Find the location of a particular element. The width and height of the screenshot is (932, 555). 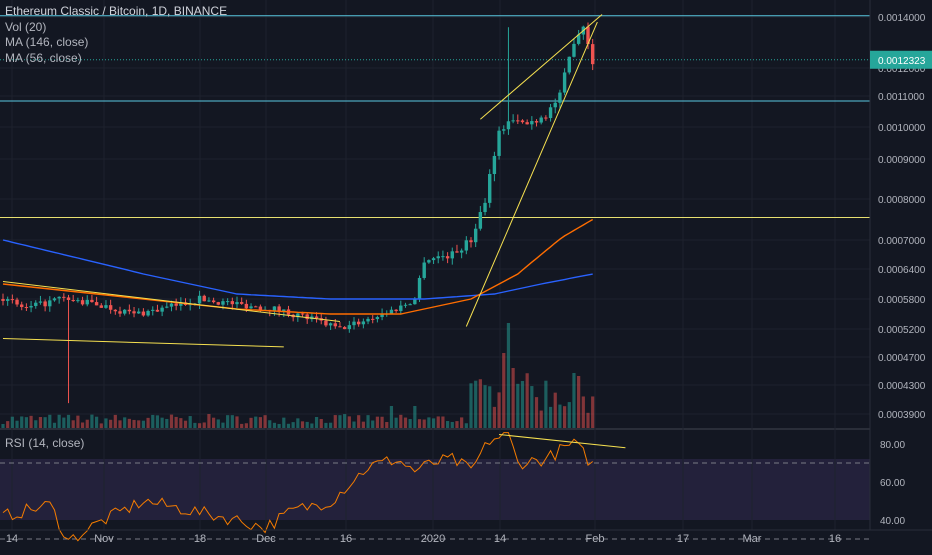

rsi-legend: RSI (14, close) is located at coordinates (45, 443).